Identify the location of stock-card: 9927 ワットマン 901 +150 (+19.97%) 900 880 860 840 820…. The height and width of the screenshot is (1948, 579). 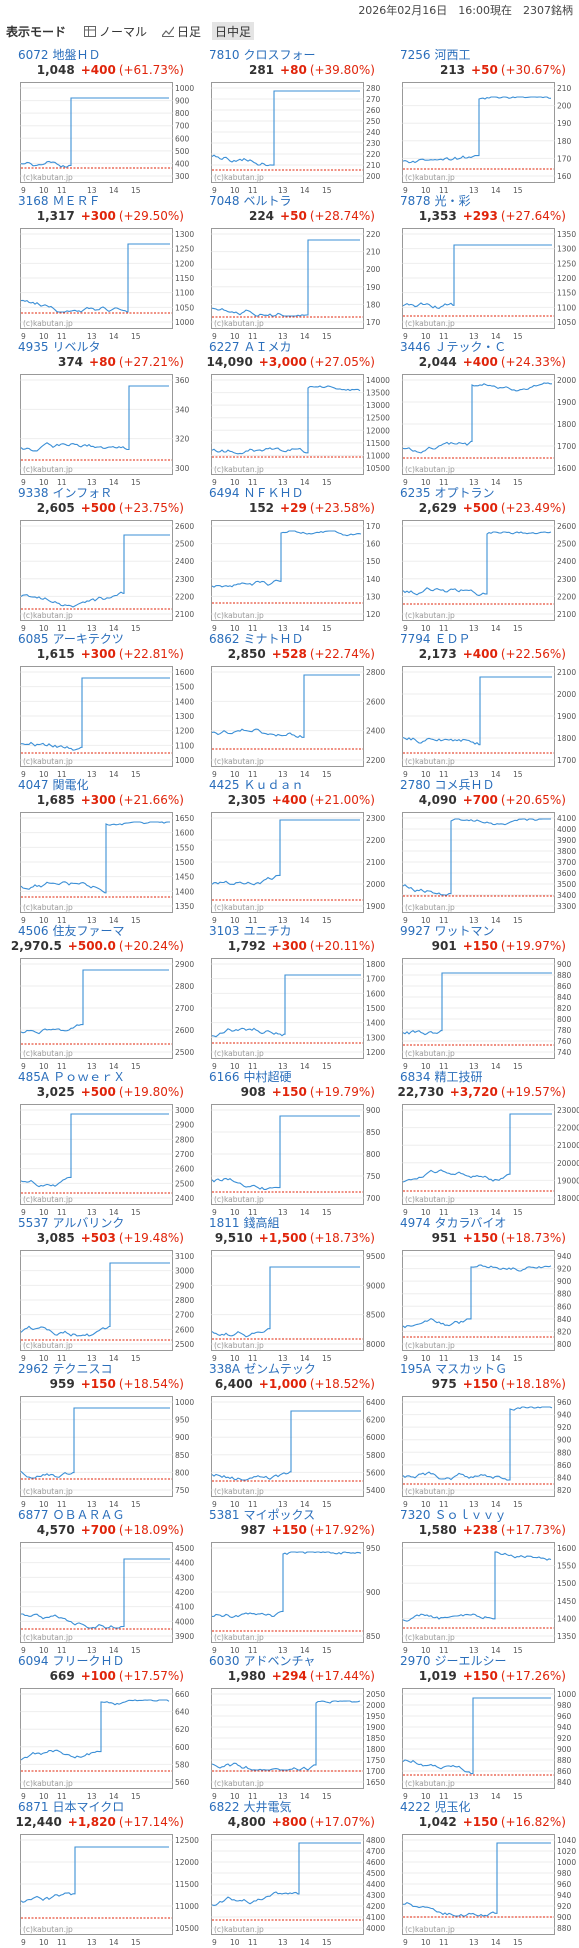
(477, 995).